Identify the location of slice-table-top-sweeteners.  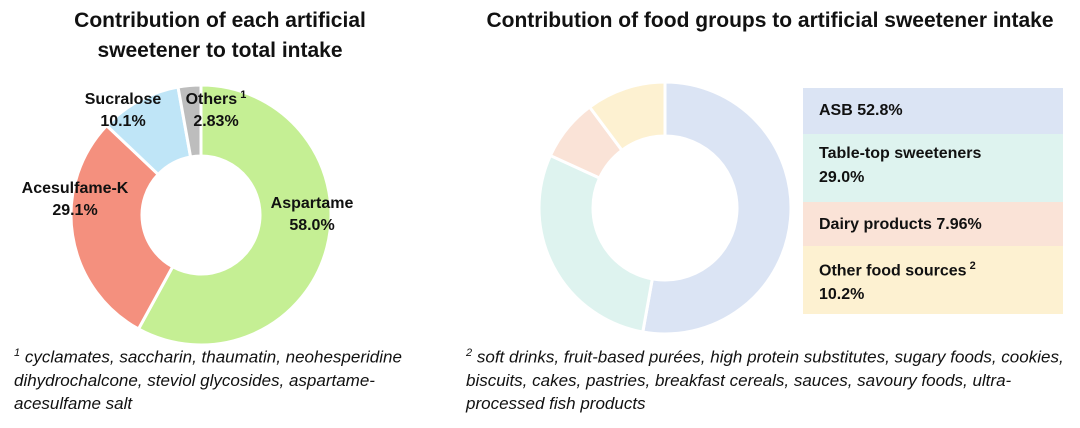
(596, 243).